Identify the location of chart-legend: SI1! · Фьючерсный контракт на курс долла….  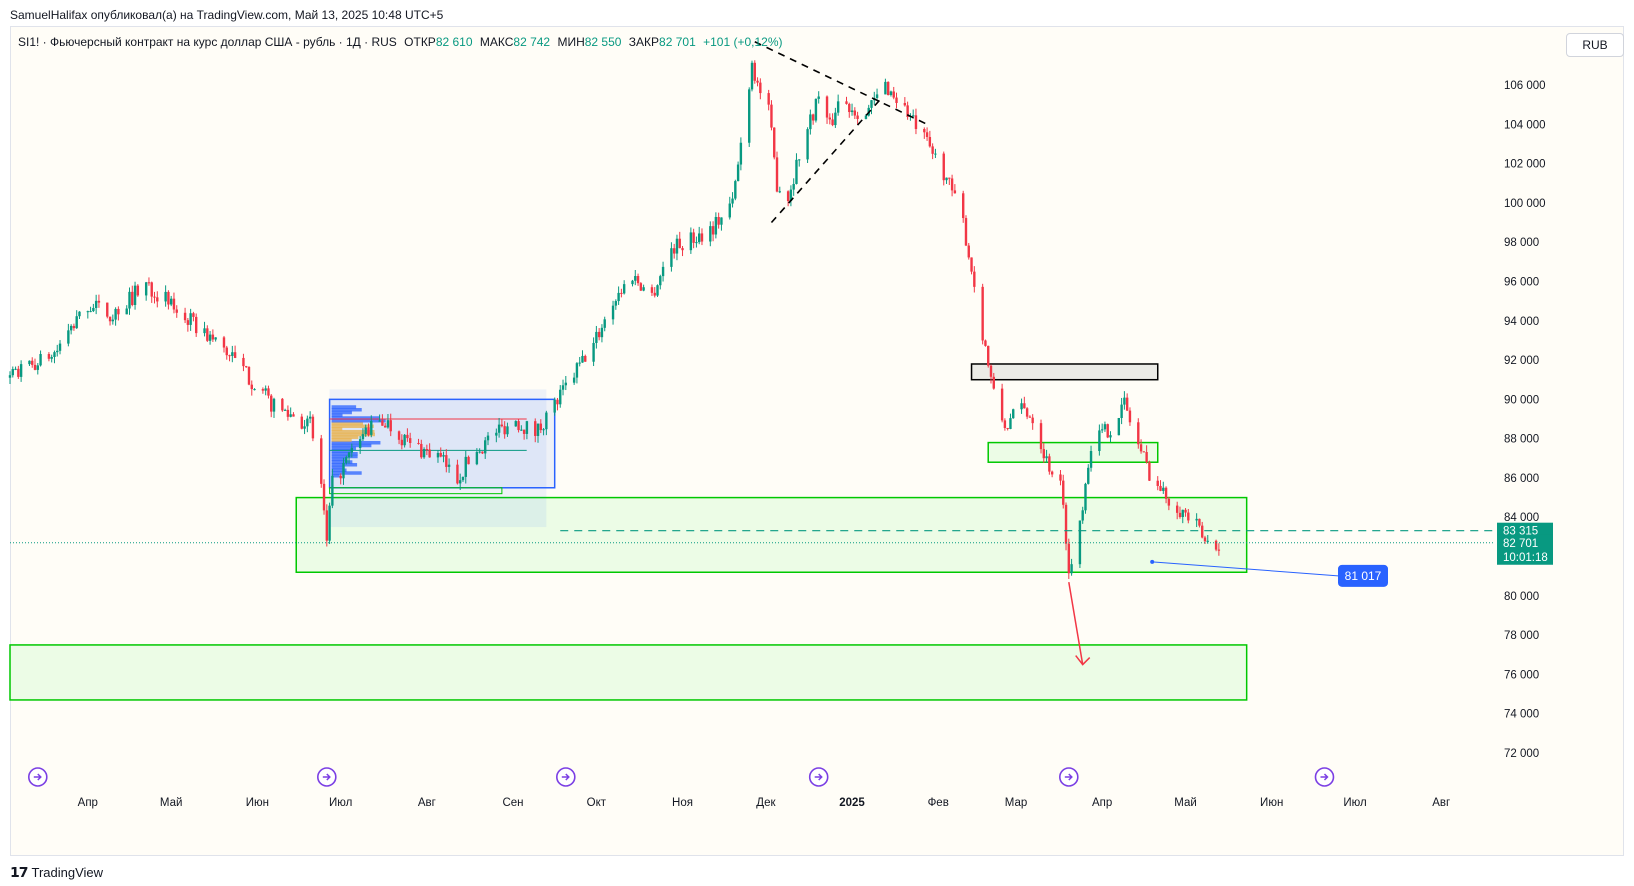
(400, 42).